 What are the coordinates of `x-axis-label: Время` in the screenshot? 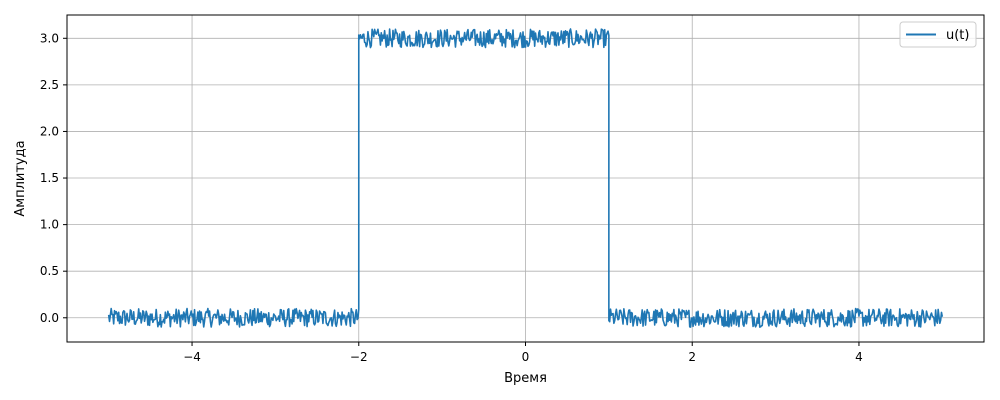 It's located at (525, 378).